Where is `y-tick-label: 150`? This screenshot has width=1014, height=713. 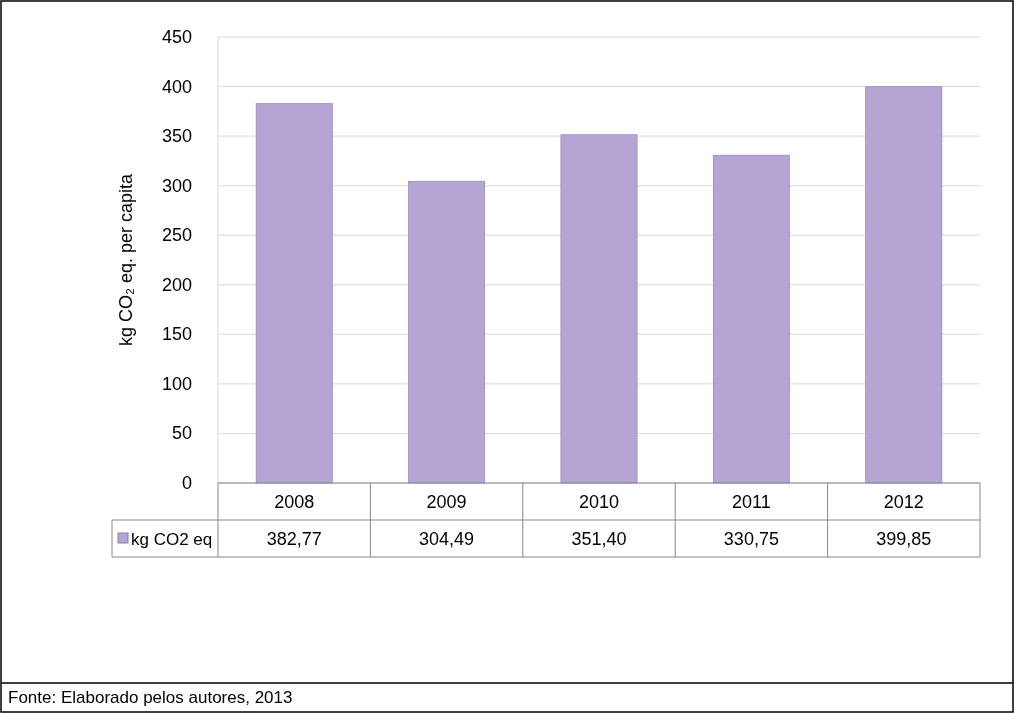 y-tick-label: 150 is located at coordinates (176, 334).